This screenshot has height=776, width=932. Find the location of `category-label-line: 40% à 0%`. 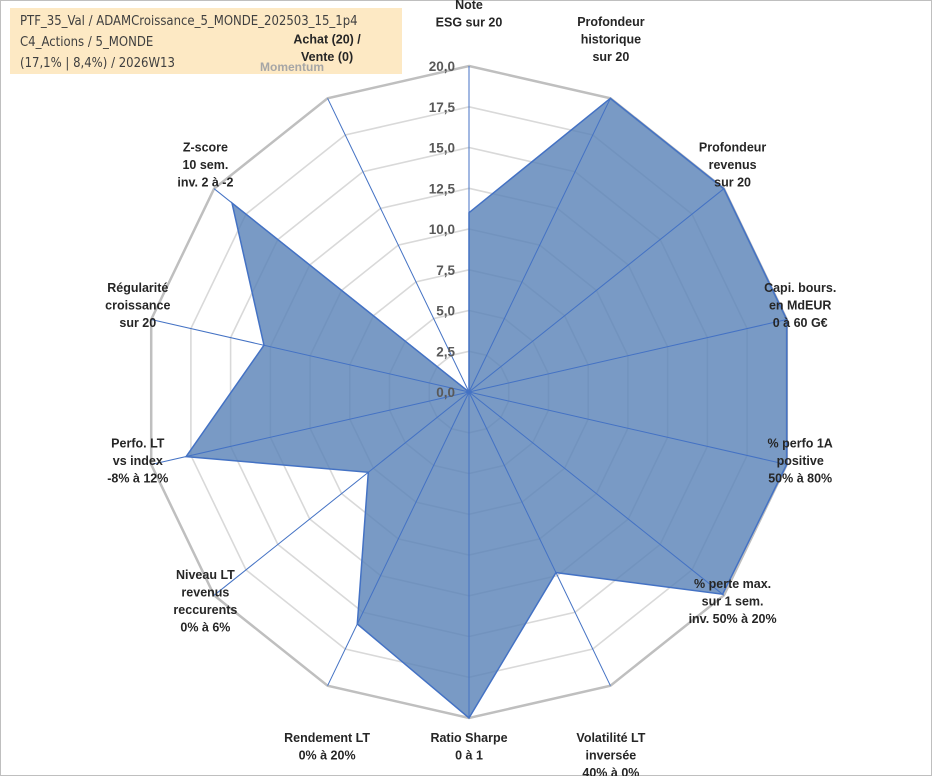

category-label-line: 40% à 0% is located at coordinates (610, 771).